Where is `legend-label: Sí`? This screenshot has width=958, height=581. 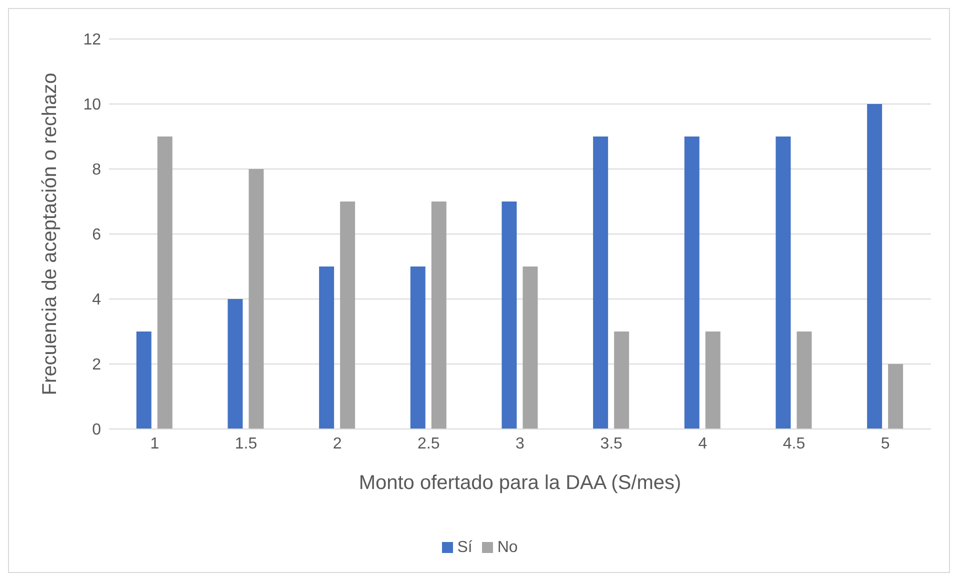 legend-label: Sí is located at coordinates (464, 547).